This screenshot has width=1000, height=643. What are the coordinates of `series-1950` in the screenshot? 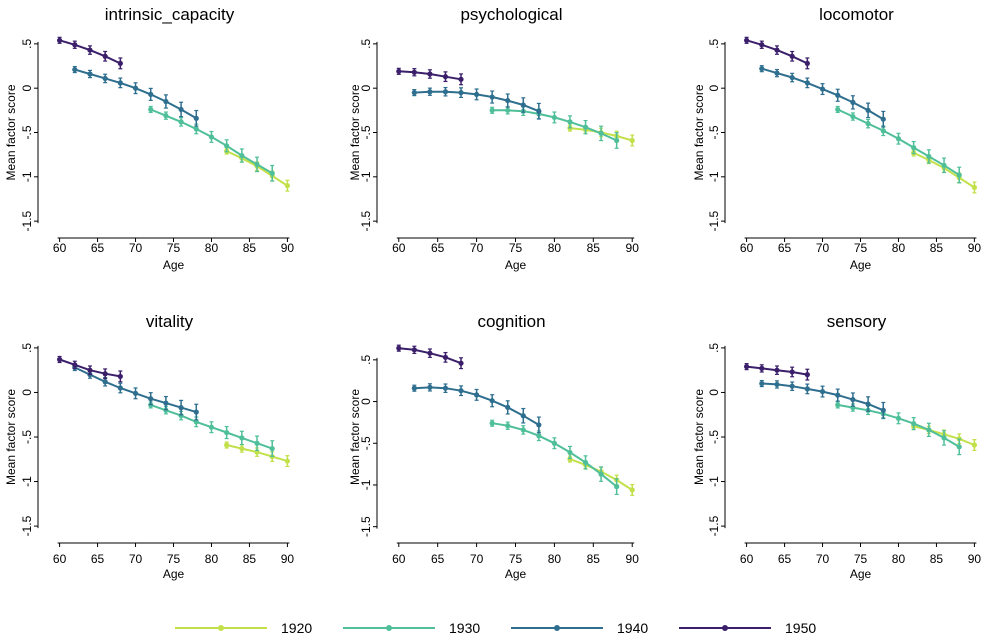 It's located at (89, 53).